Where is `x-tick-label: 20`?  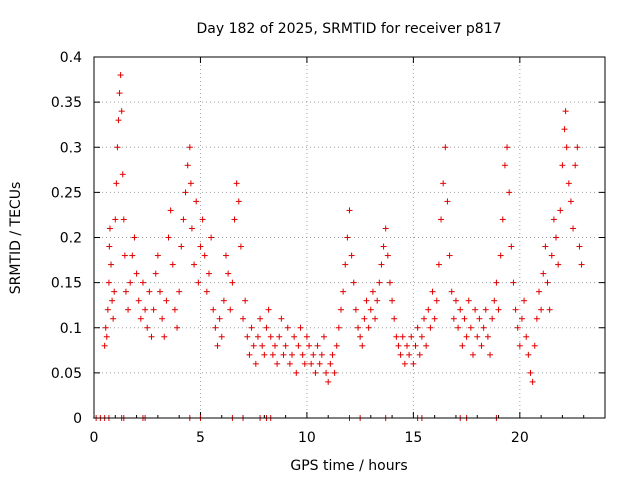 x-tick-label: 20 is located at coordinates (520, 438).